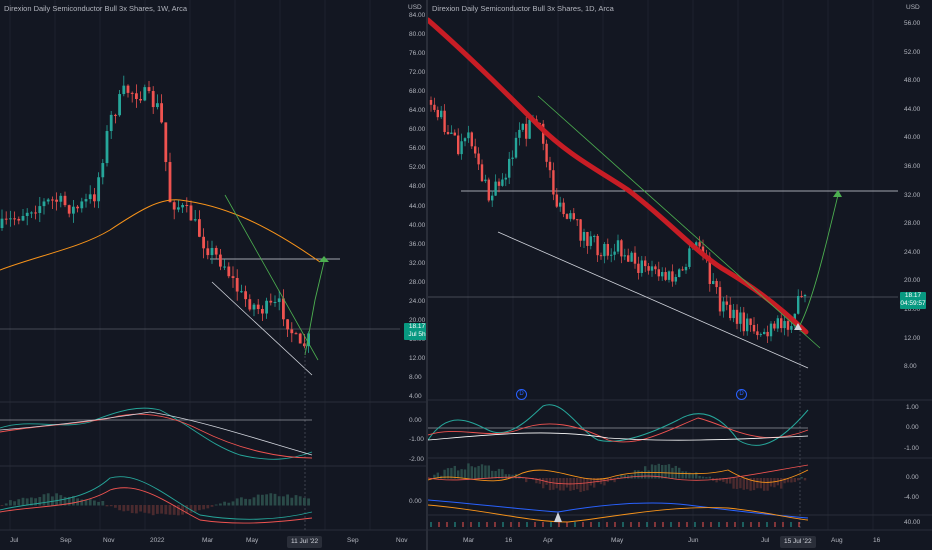 This screenshot has height=550, width=932. I want to click on weekly-price-axis-label: 48.00, so click(417, 187).